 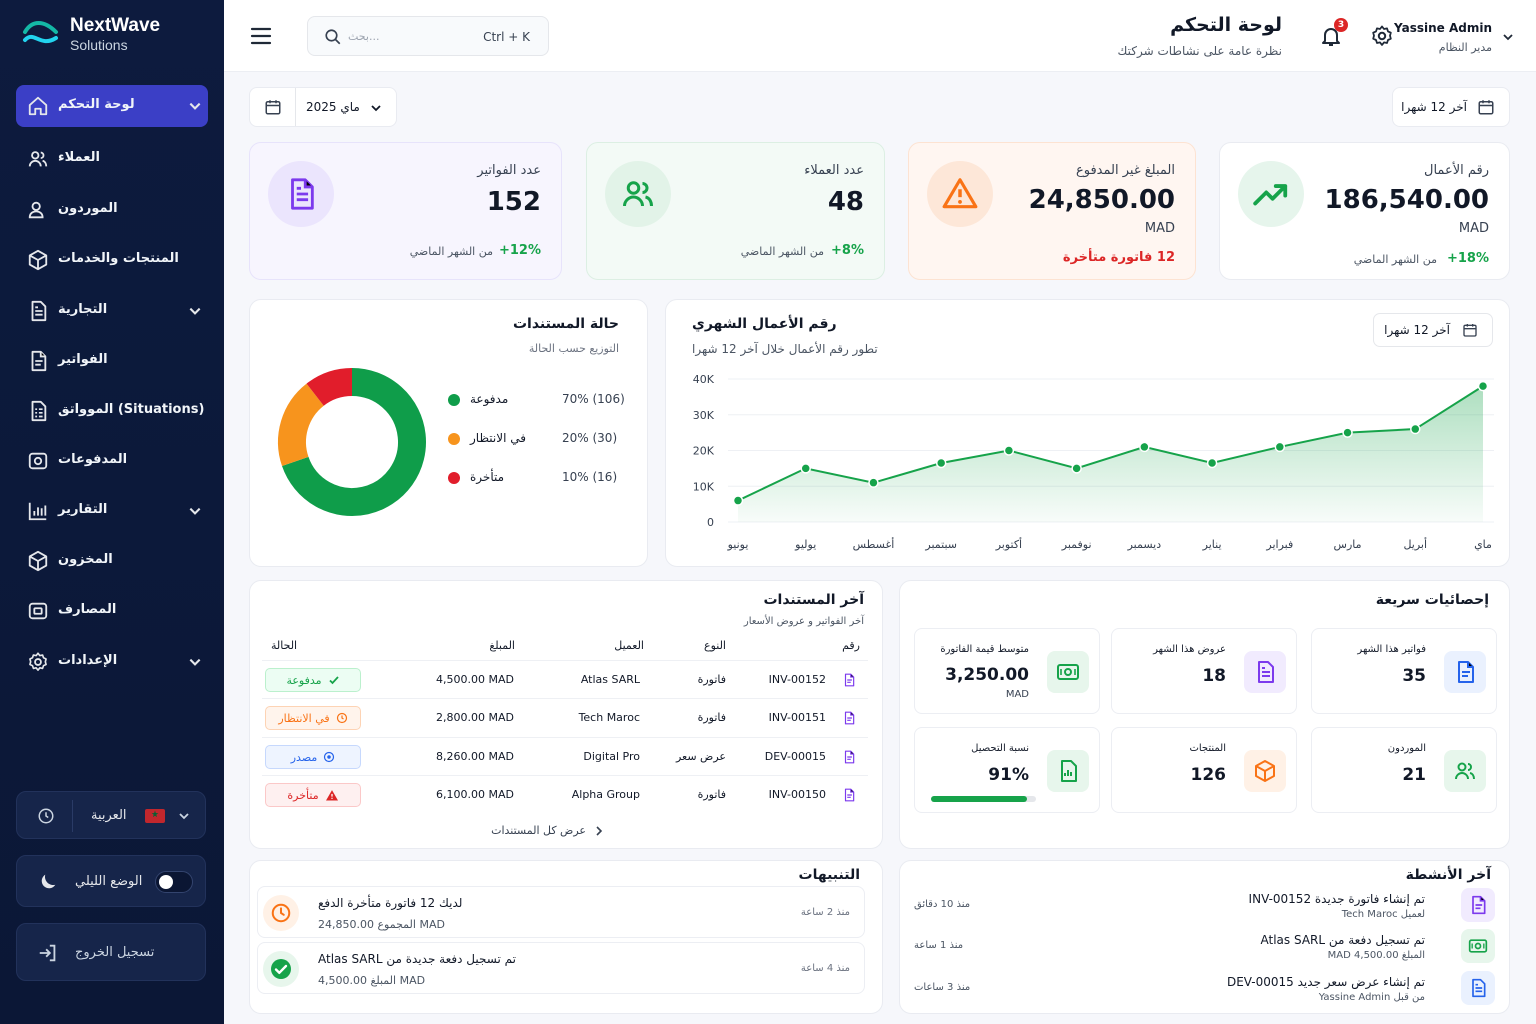 What do you see at coordinates (323, 107) in the screenshot?
I see `month-selector: ماي 2025` at bounding box center [323, 107].